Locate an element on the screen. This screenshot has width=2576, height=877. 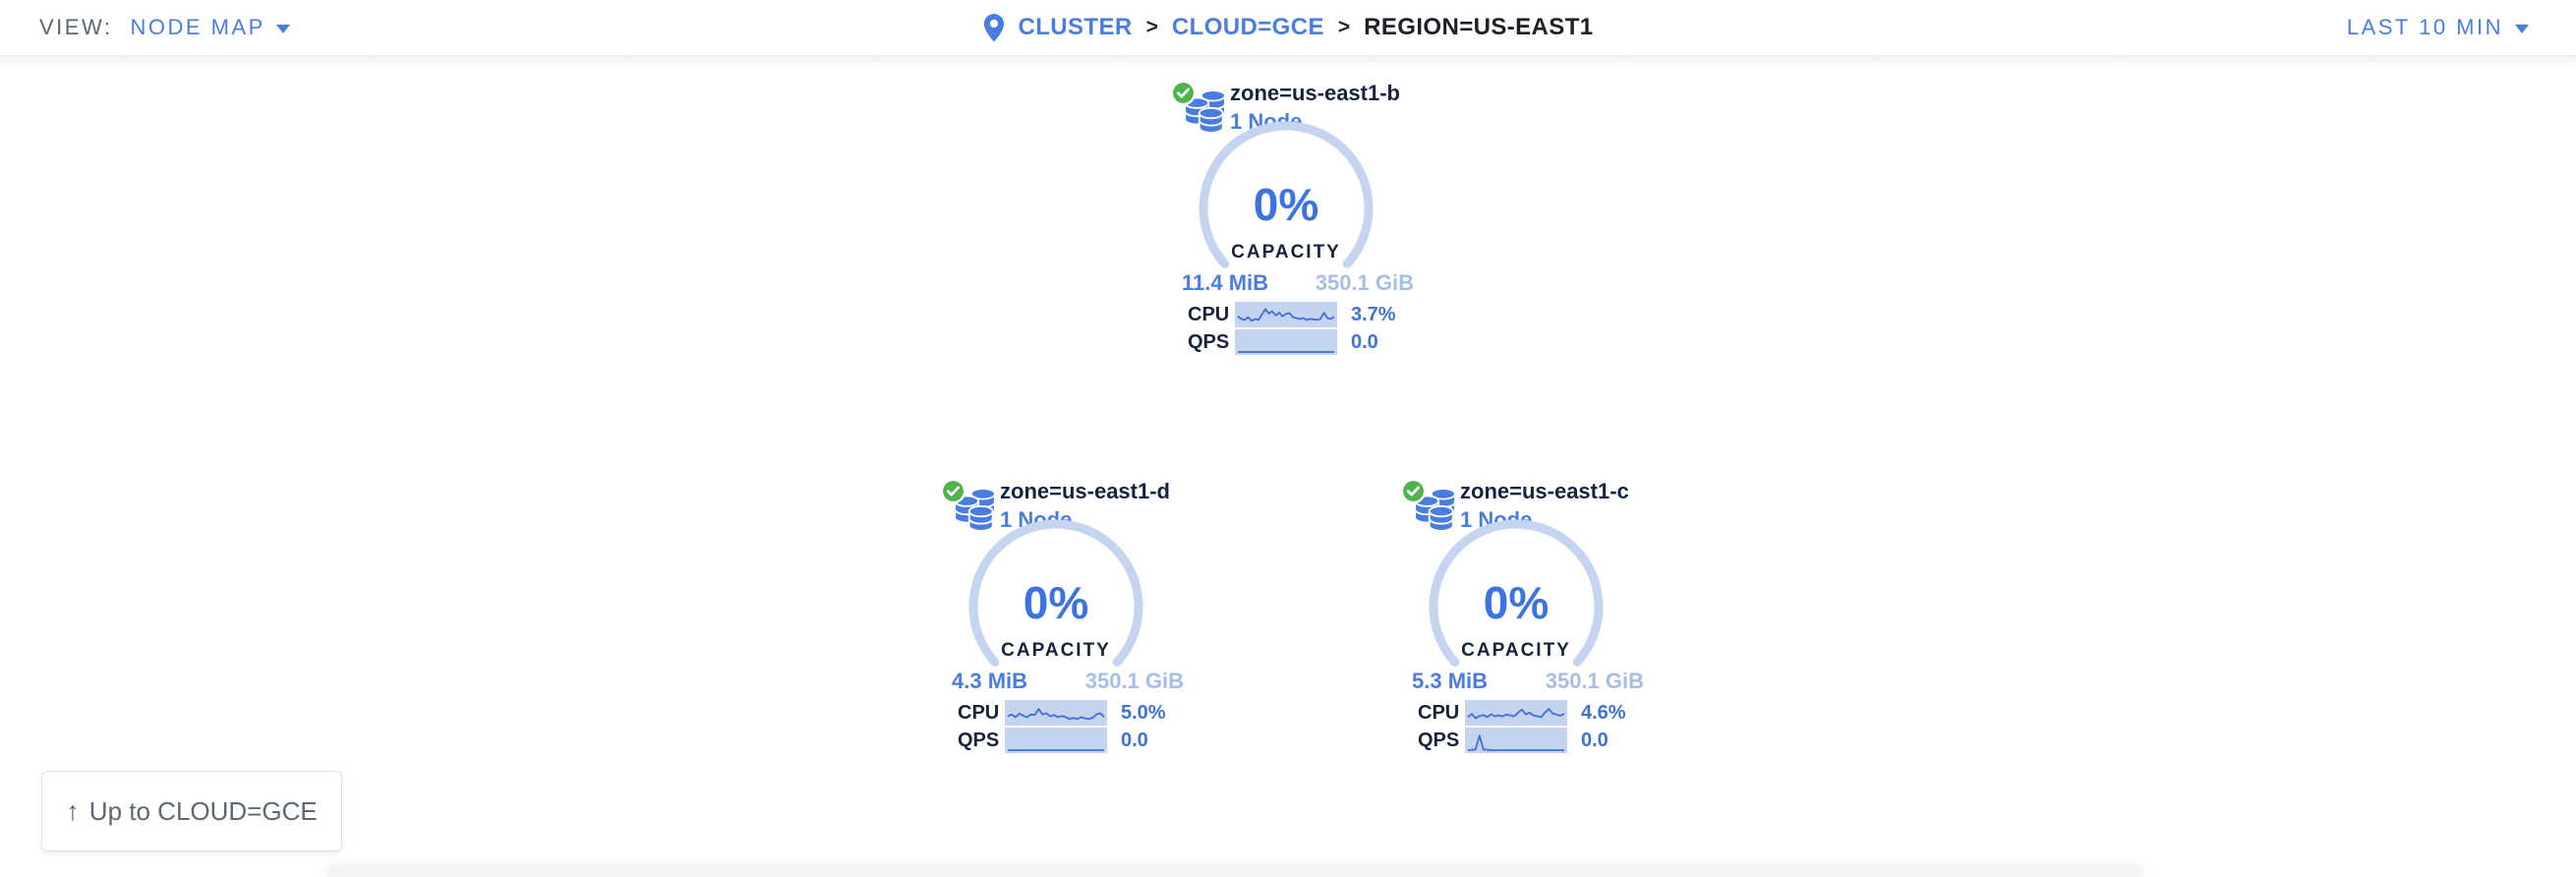
breadcrumb-current-region: REGION=US-EAST1 is located at coordinates (1479, 27).